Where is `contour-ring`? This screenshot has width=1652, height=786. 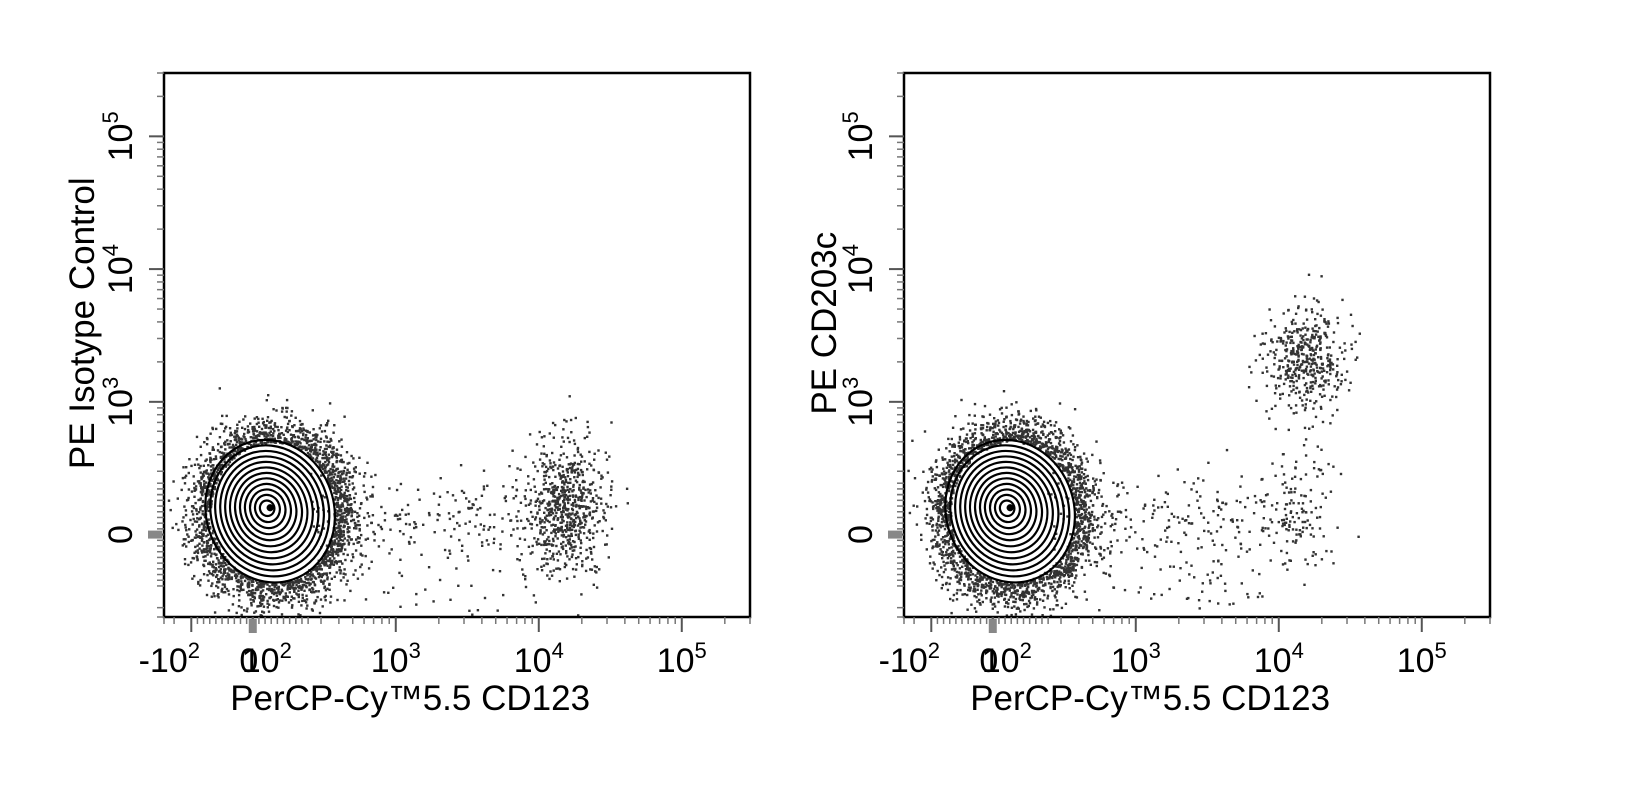 contour-ring is located at coordinates (269, 510).